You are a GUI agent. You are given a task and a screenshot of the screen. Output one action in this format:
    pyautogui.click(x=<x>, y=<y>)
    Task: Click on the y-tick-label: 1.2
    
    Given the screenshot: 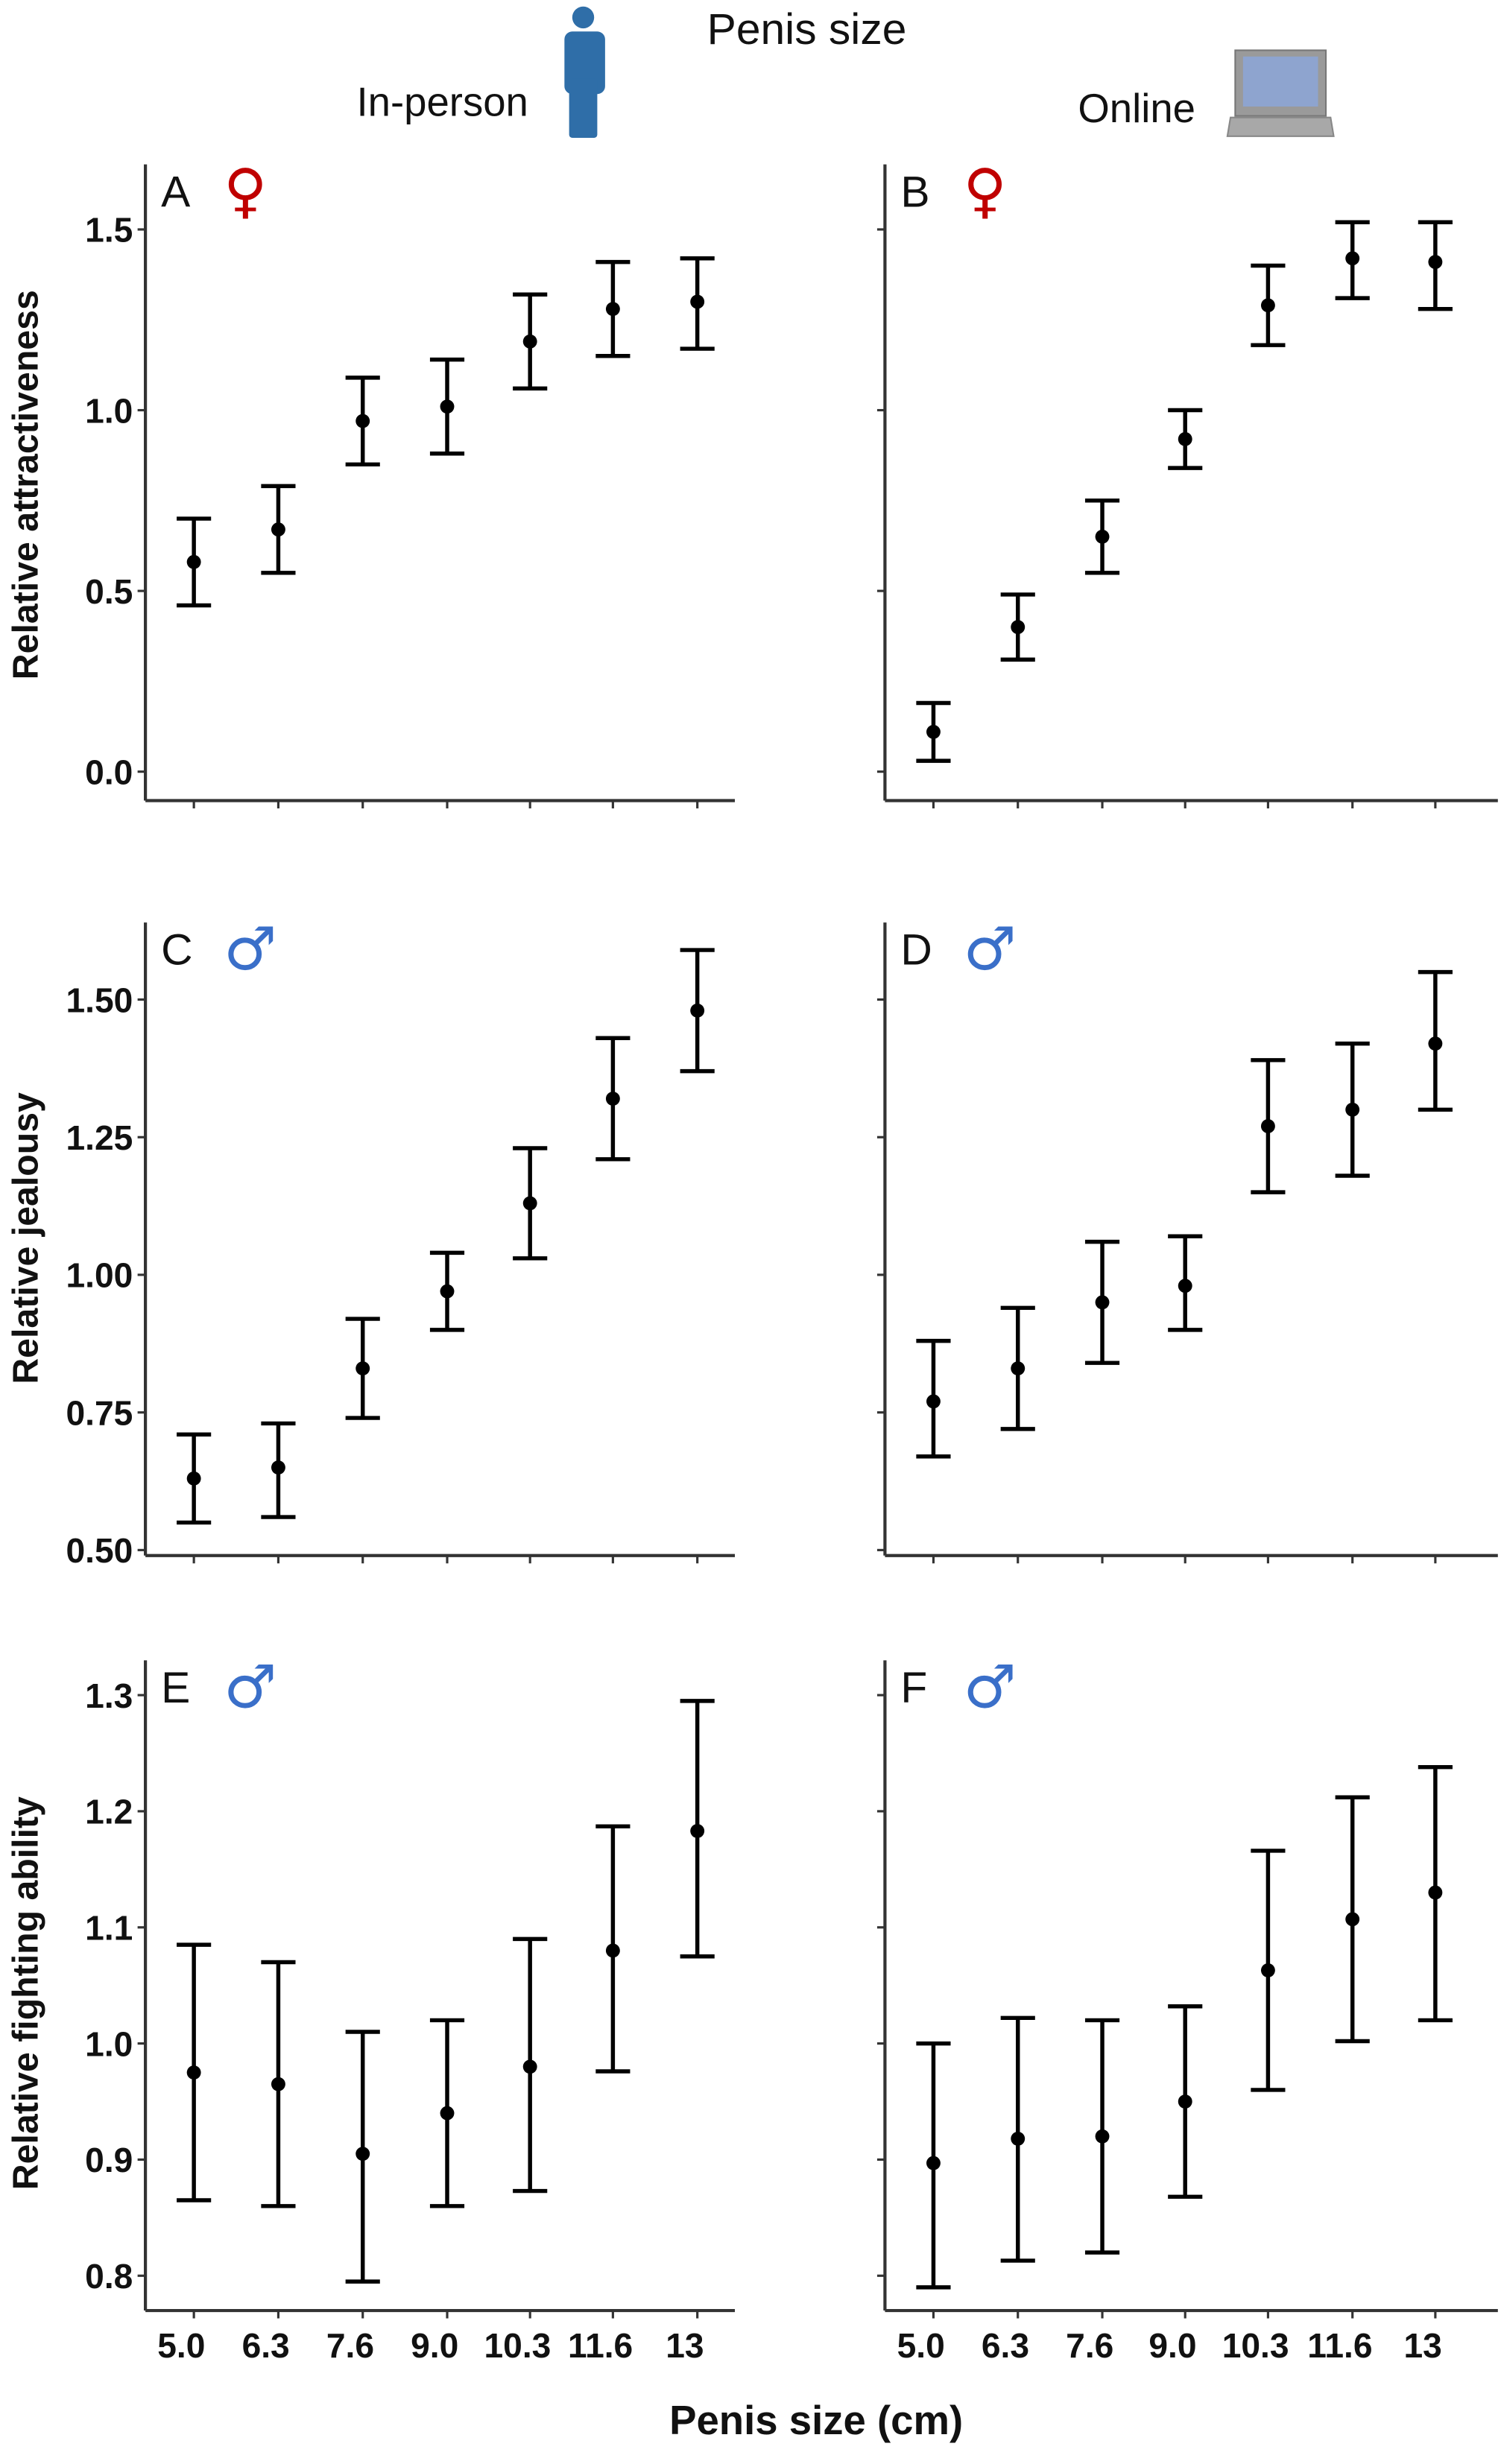 What is the action you would take?
    pyautogui.click(x=109, y=1812)
    